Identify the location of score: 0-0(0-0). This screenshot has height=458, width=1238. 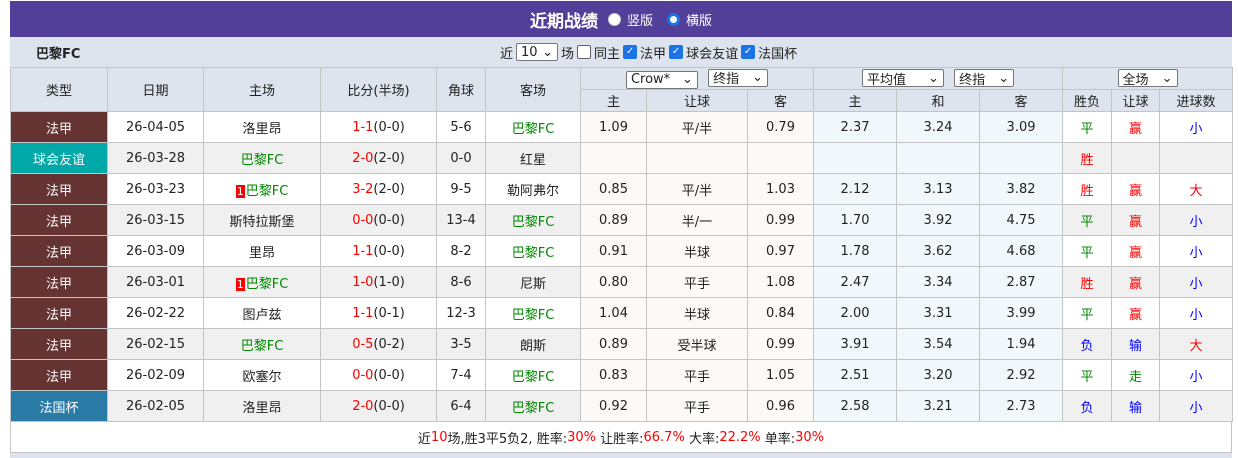
(378, 375).